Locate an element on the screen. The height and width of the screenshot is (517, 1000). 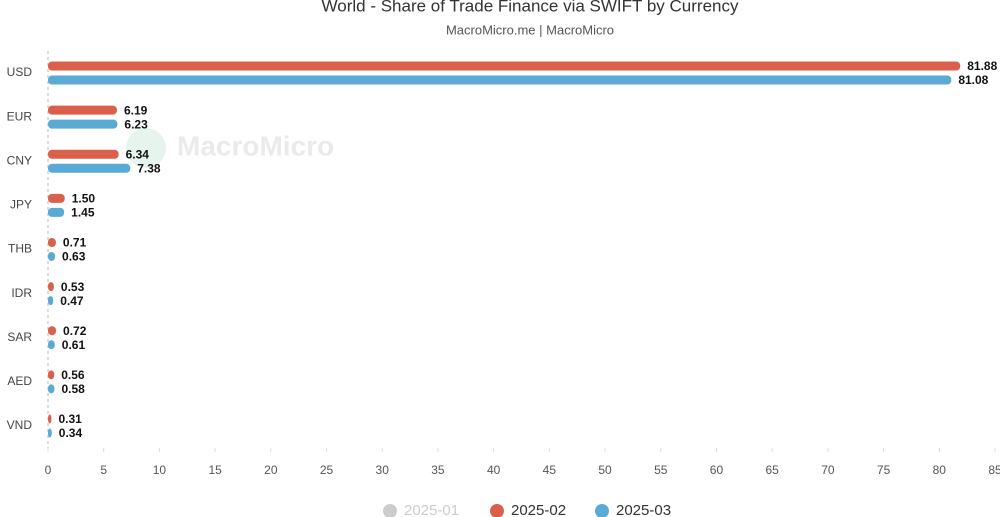
x-tick-label: 85 is located at coordinates (994, 470).